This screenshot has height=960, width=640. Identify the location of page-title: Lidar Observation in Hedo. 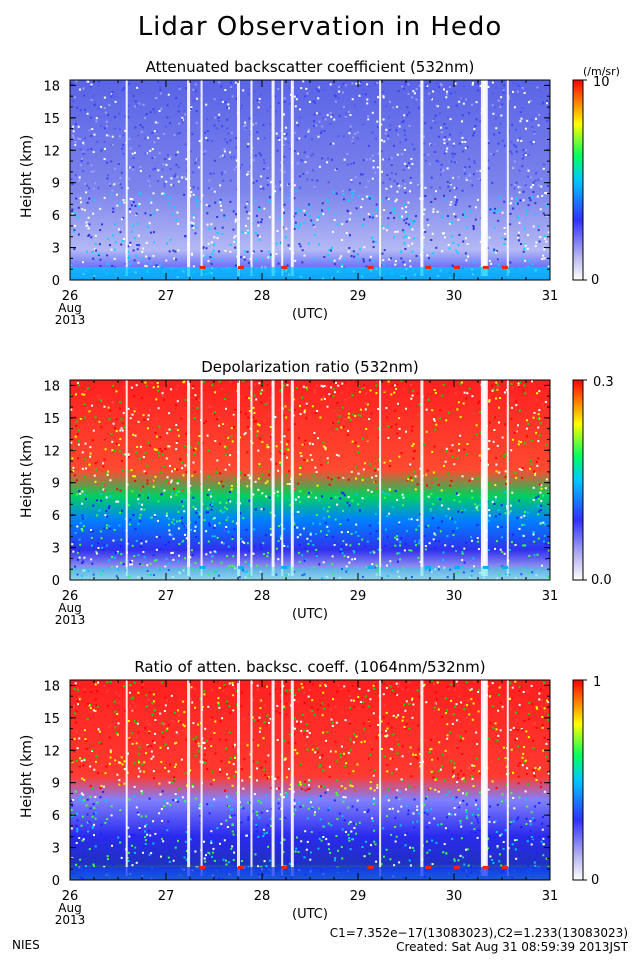
(320, 27).